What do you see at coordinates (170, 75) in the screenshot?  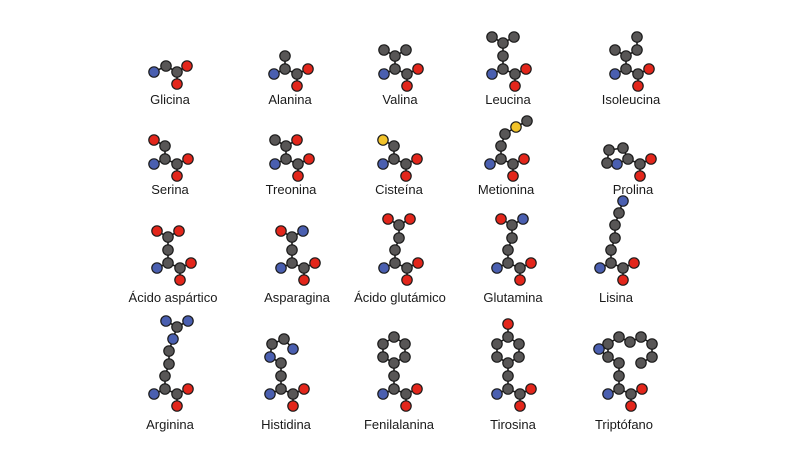 I see `molecule-diagram-glicina` at bounding box center [170, 75].